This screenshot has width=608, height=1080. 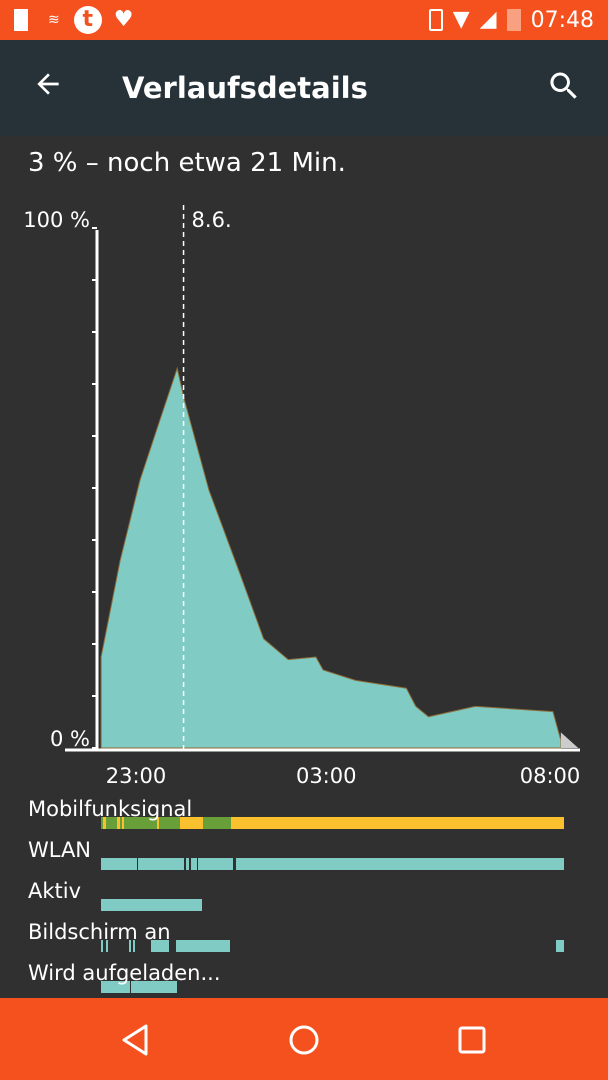 I want to click on track-label: WLAN, so click(x=60, y=850).